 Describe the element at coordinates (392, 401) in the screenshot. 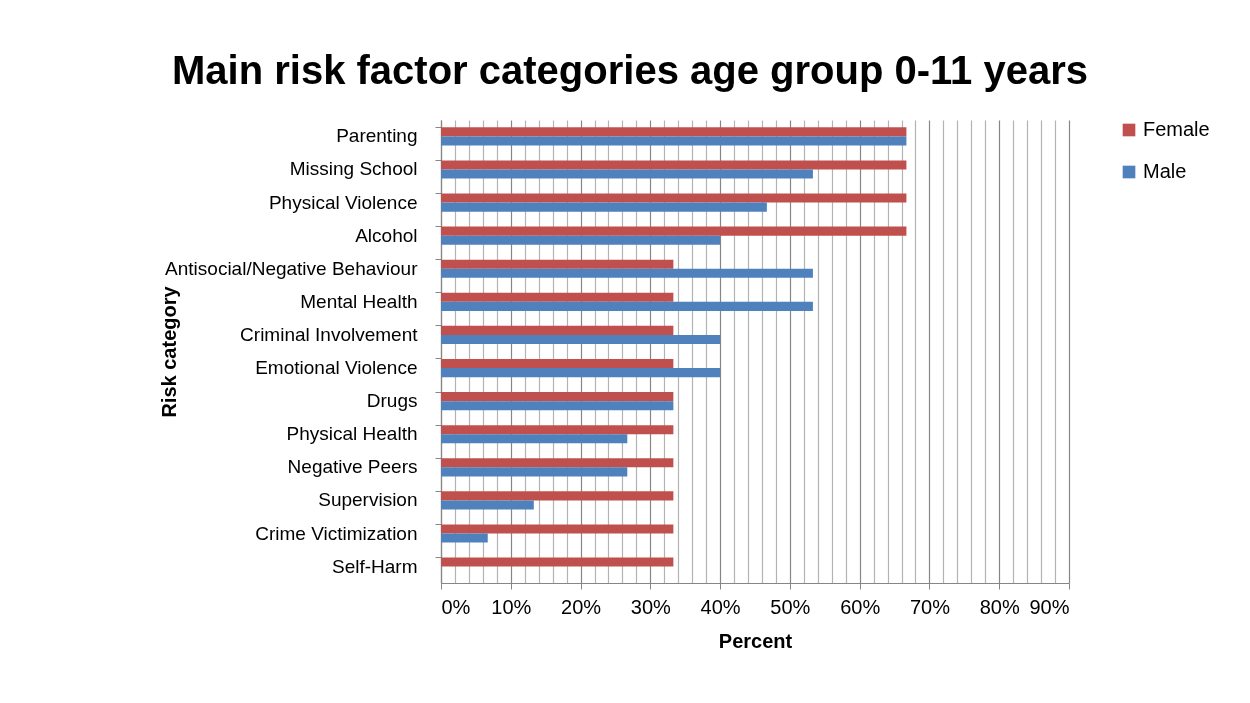

I see `y-tick-label: Drugs` at that location.